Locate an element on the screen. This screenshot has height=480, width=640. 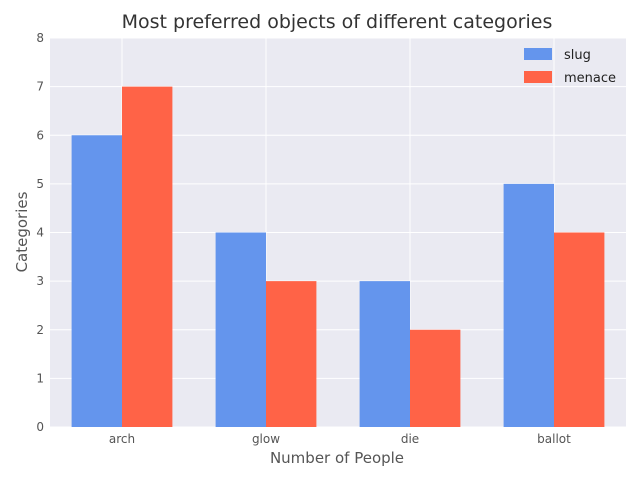
bar-slug-ballot is located at coordinates (528, 305).